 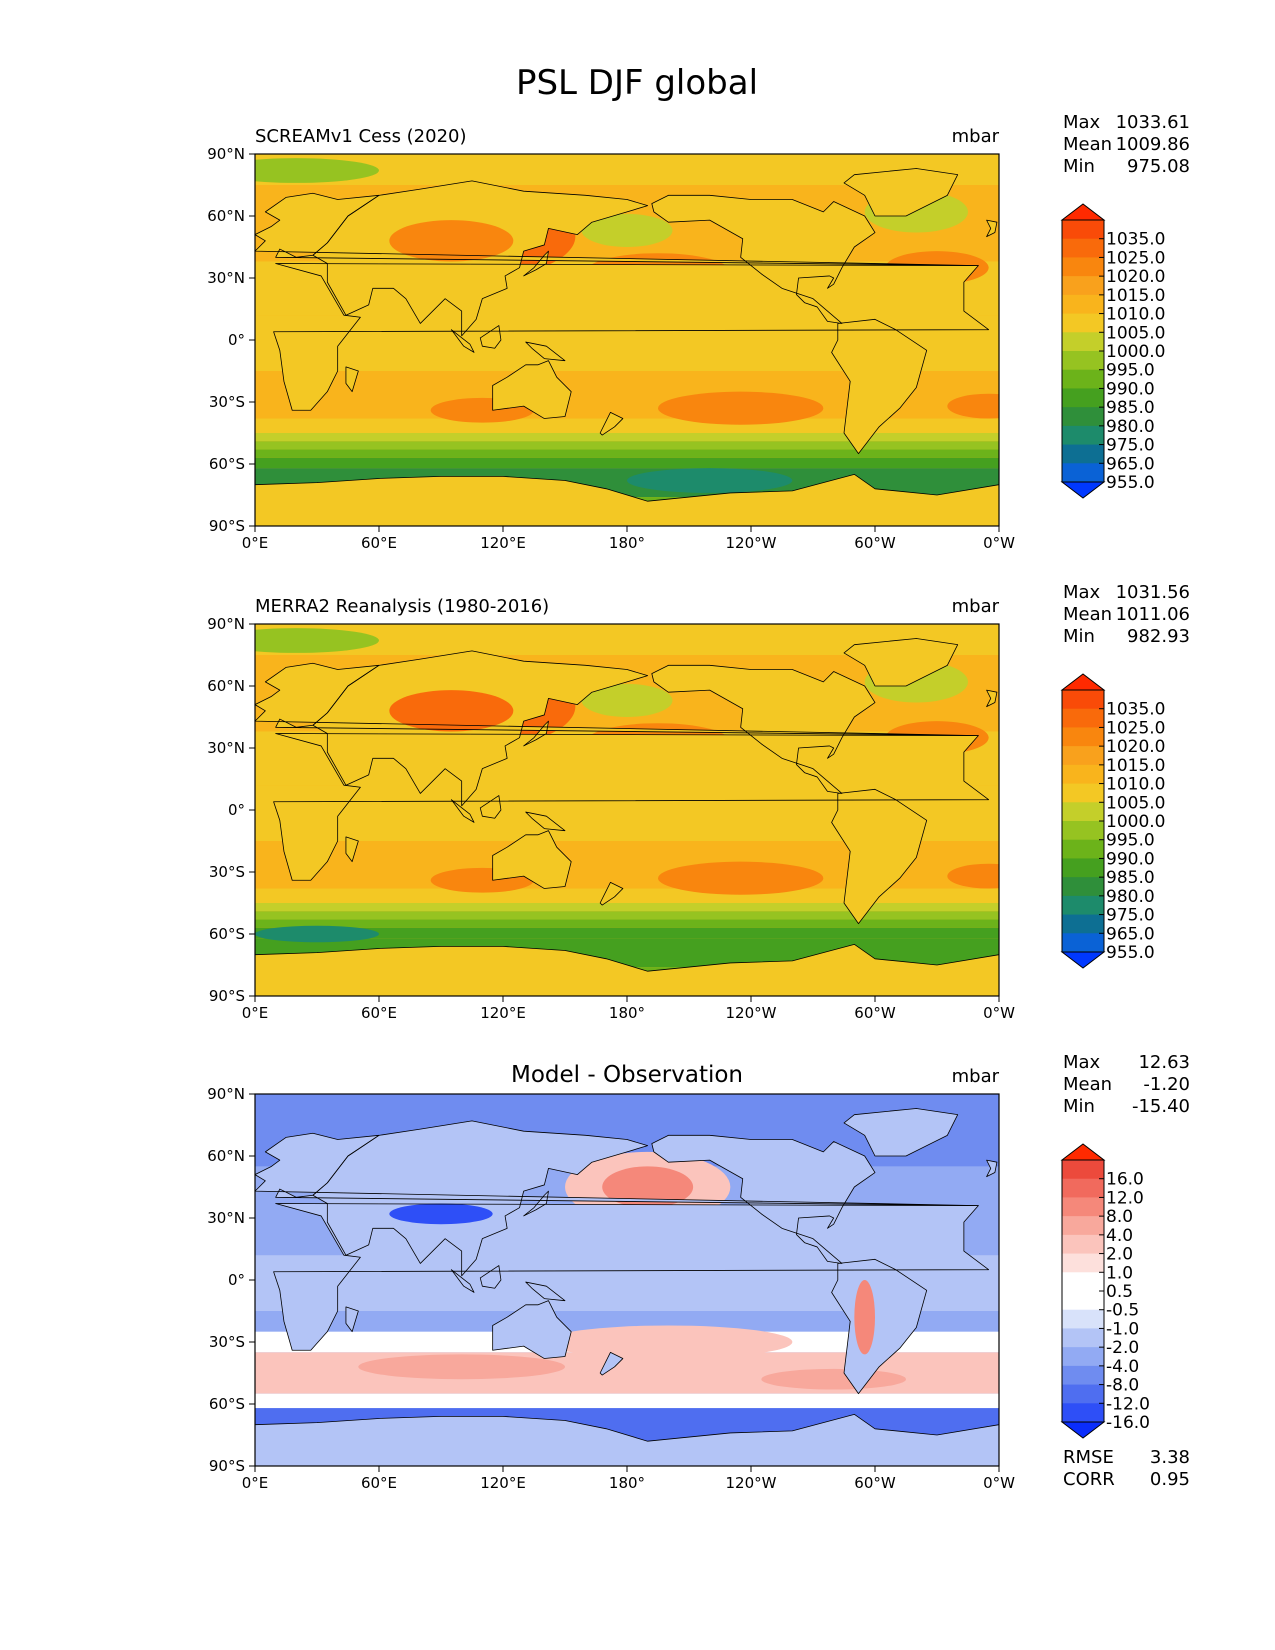 I want to click on colorbar-label: -2.0, so click(x=1122, y=1348).